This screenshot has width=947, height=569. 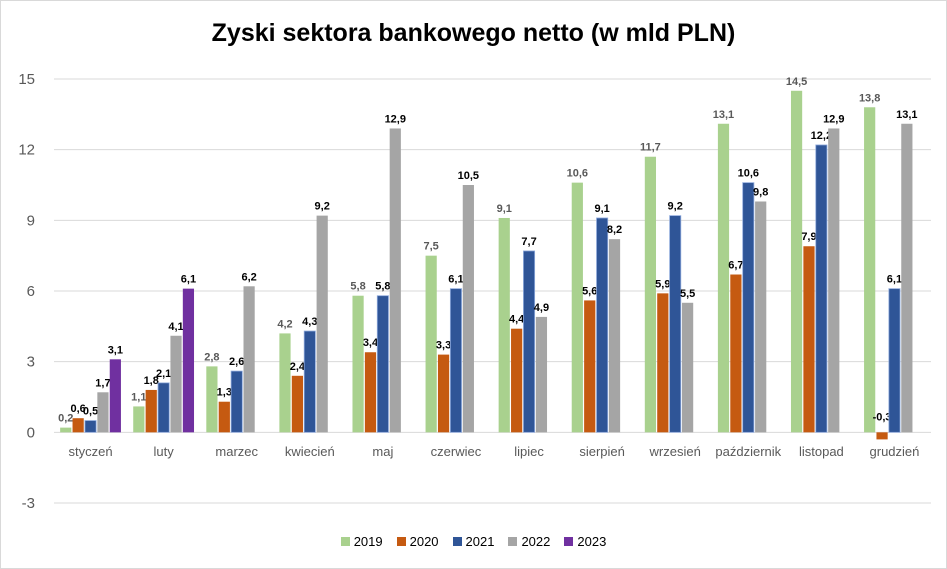 I want to click on data-label: 0,6, so click(x=77, y=409).